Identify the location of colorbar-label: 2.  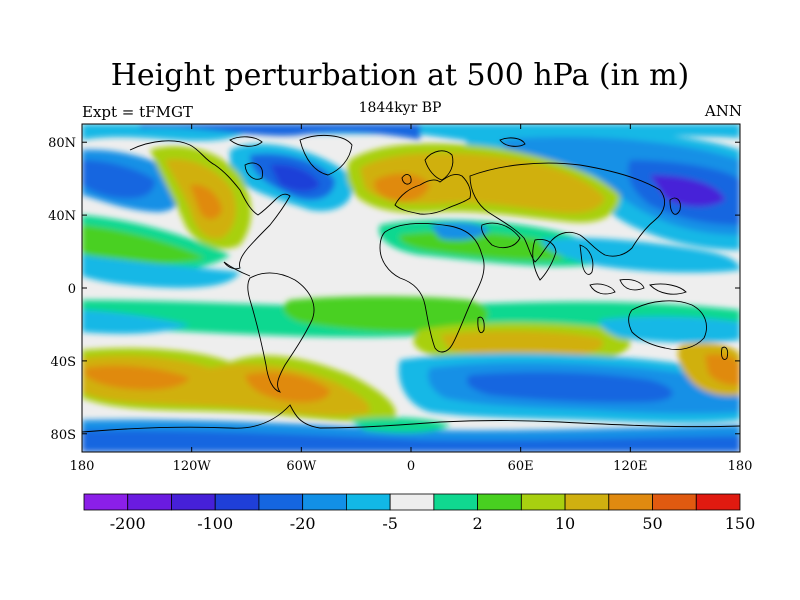
(478, 523).